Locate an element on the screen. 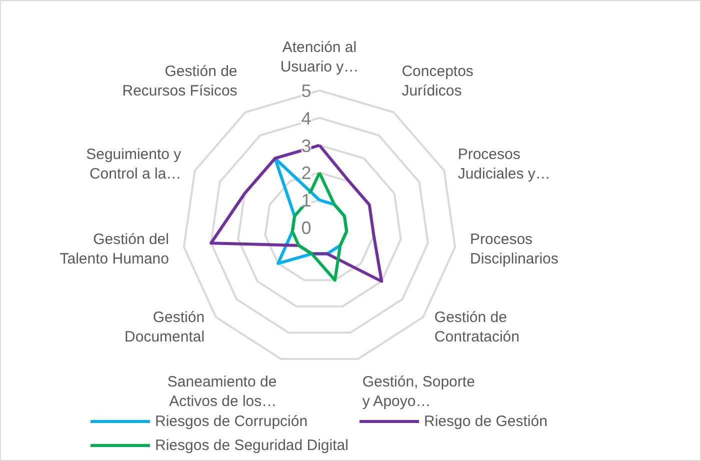 The width and height of the screenshot is (701, 461). spoke-label: Conceptos Jurídicos is located at coordinates (438, 81).